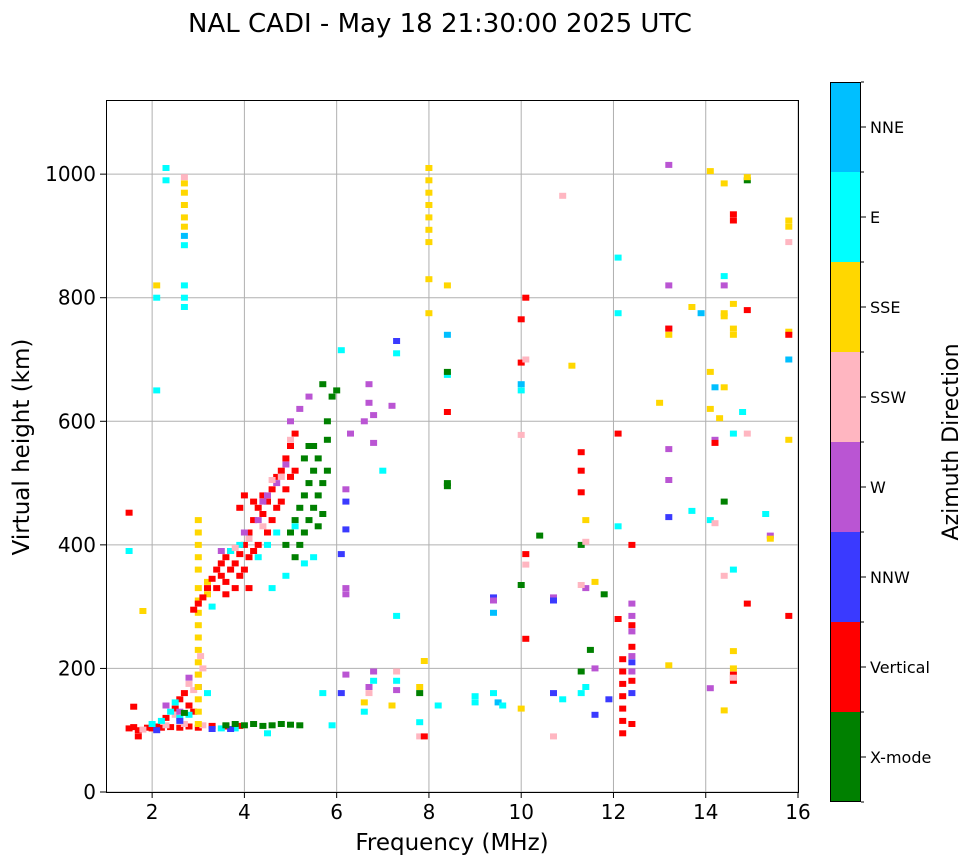 The image size is (972, 865). Describe the element at coordinates (845, 667) in the screenshot. I see `colorbar-segment-vertical` at that location.